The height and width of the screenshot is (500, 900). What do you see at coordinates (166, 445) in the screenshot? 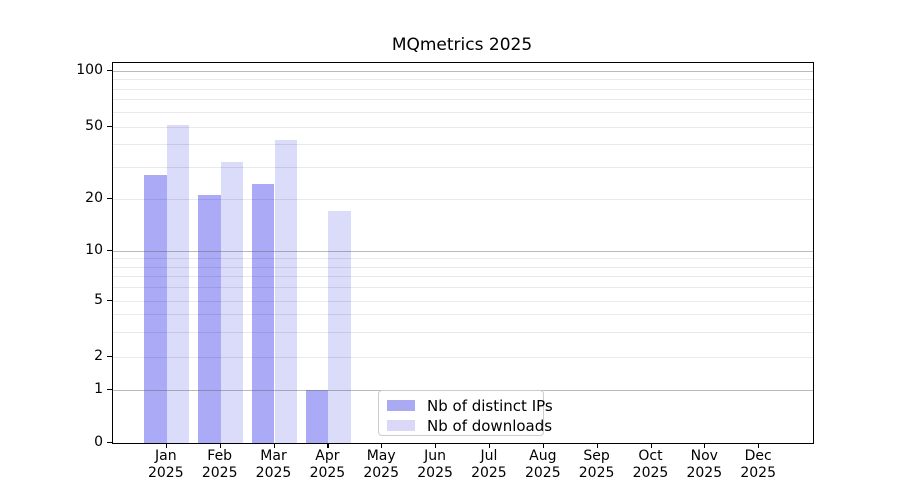
I see `x-tick-mark-jan-2025` at bounding box center [166, 445].